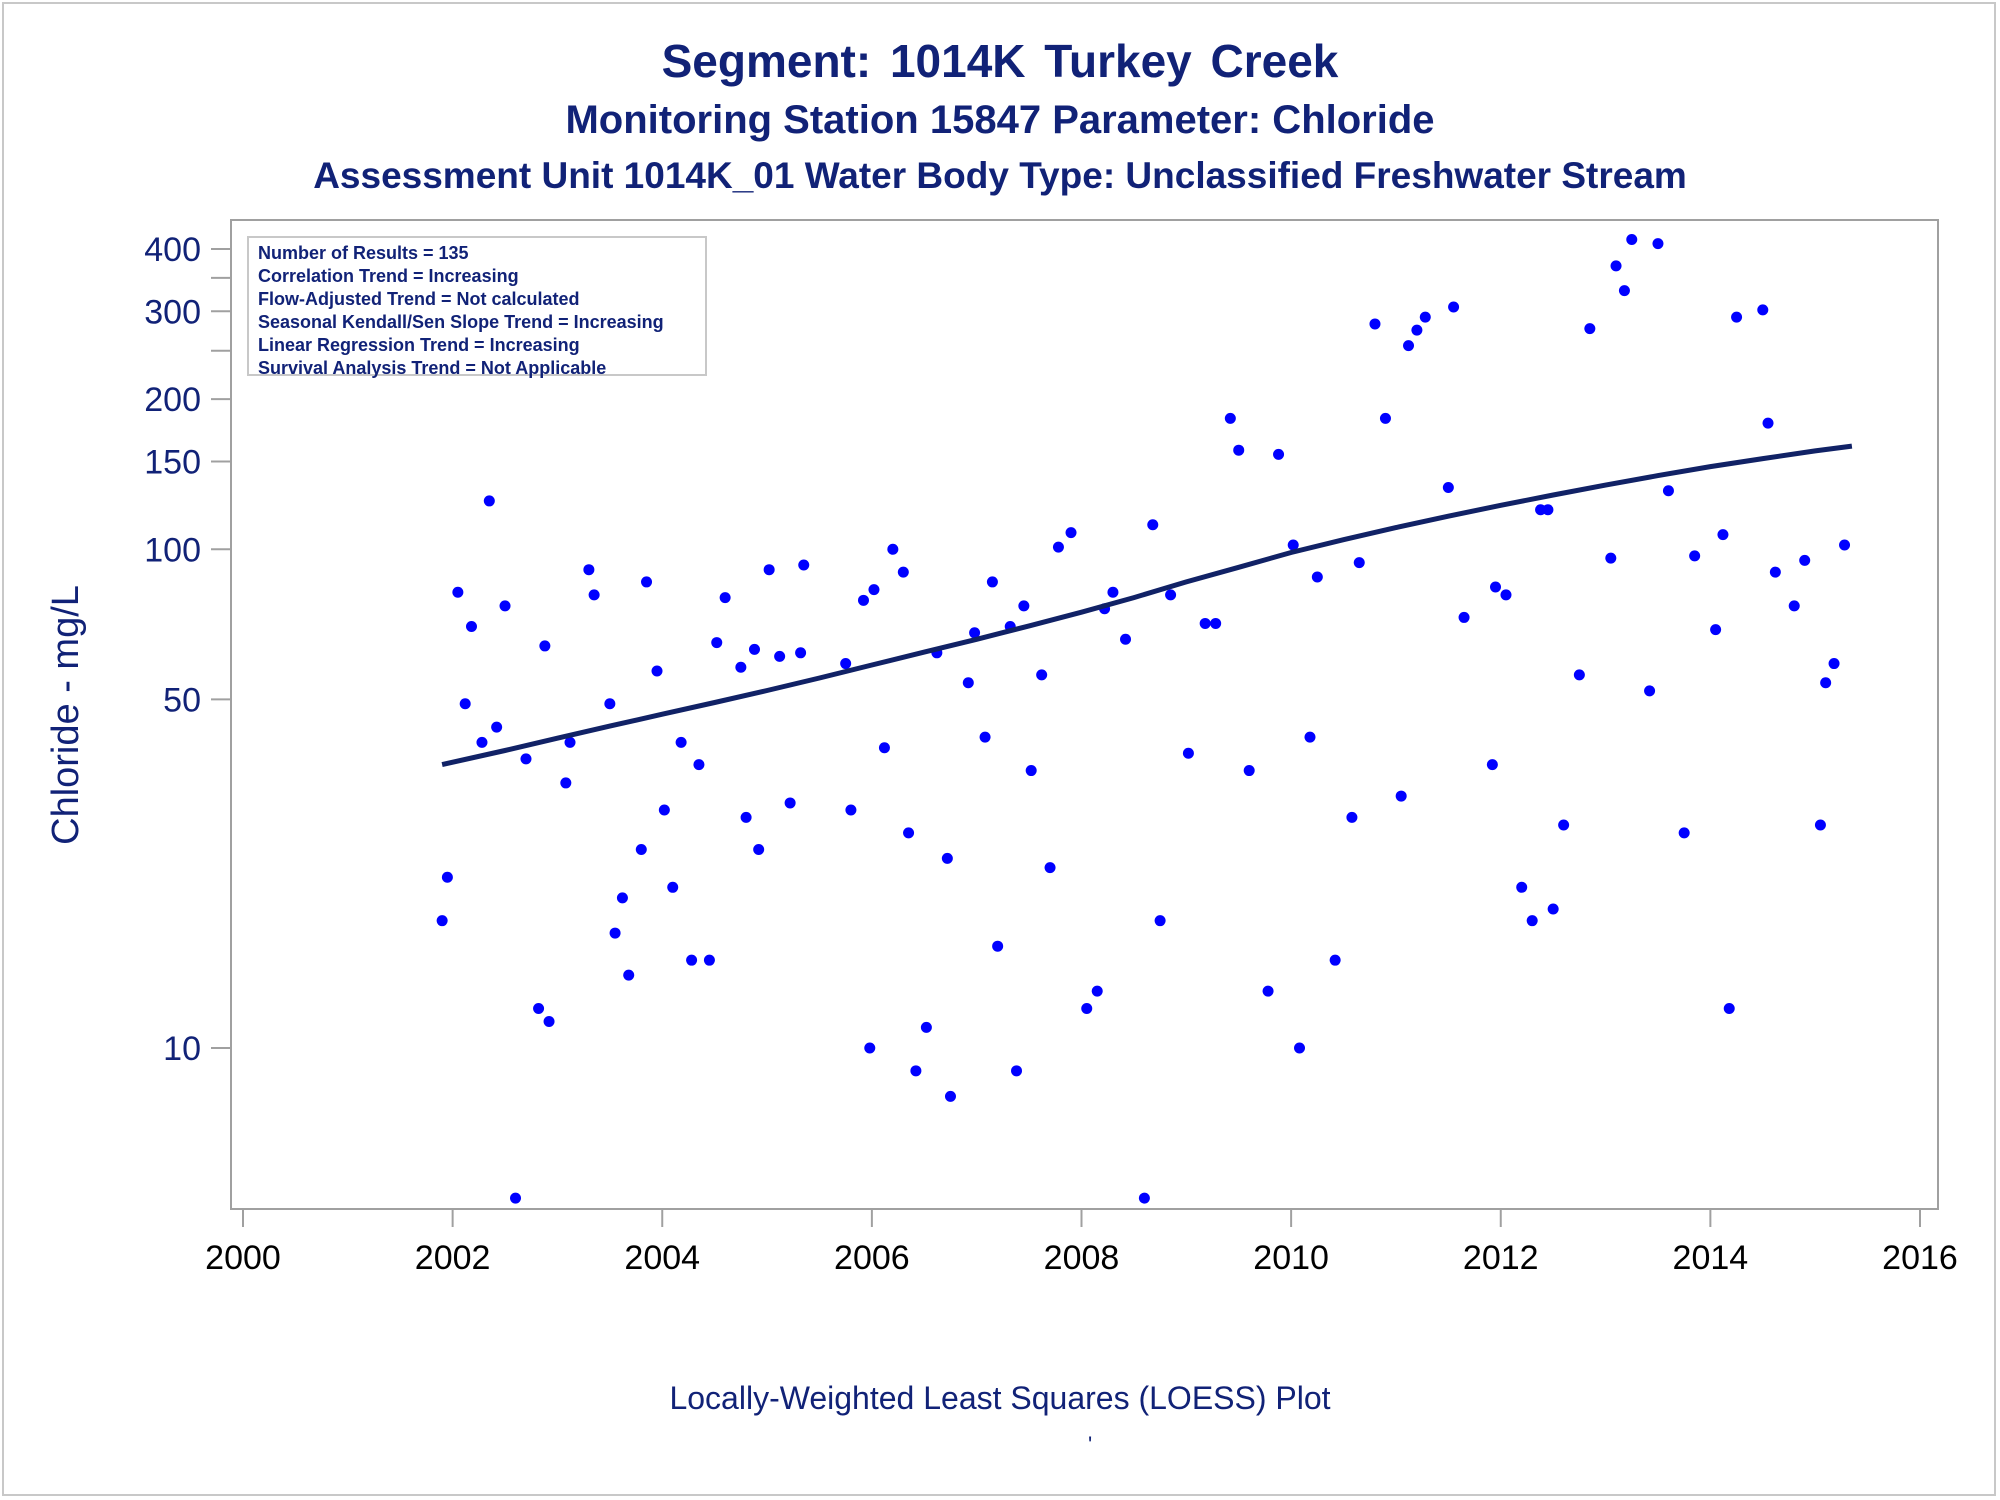 Image resolution: width=2000 pixels, height=1500 pixels. Describe the element at coordinates (388, 276) in the screenshot. I see `stat-correlation-trend: Correlation Trend = Increasing` at that location.